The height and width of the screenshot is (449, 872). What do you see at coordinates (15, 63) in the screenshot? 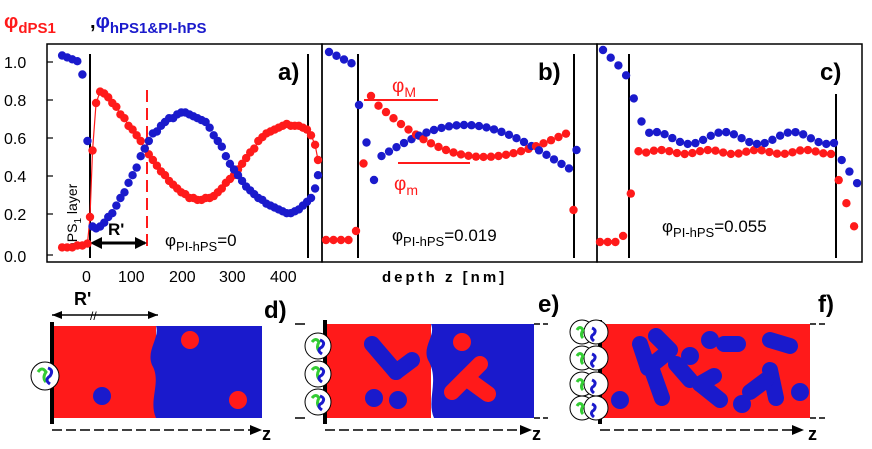
I see `ytick-1.0: 1.0` at bounding box center [15, 63].